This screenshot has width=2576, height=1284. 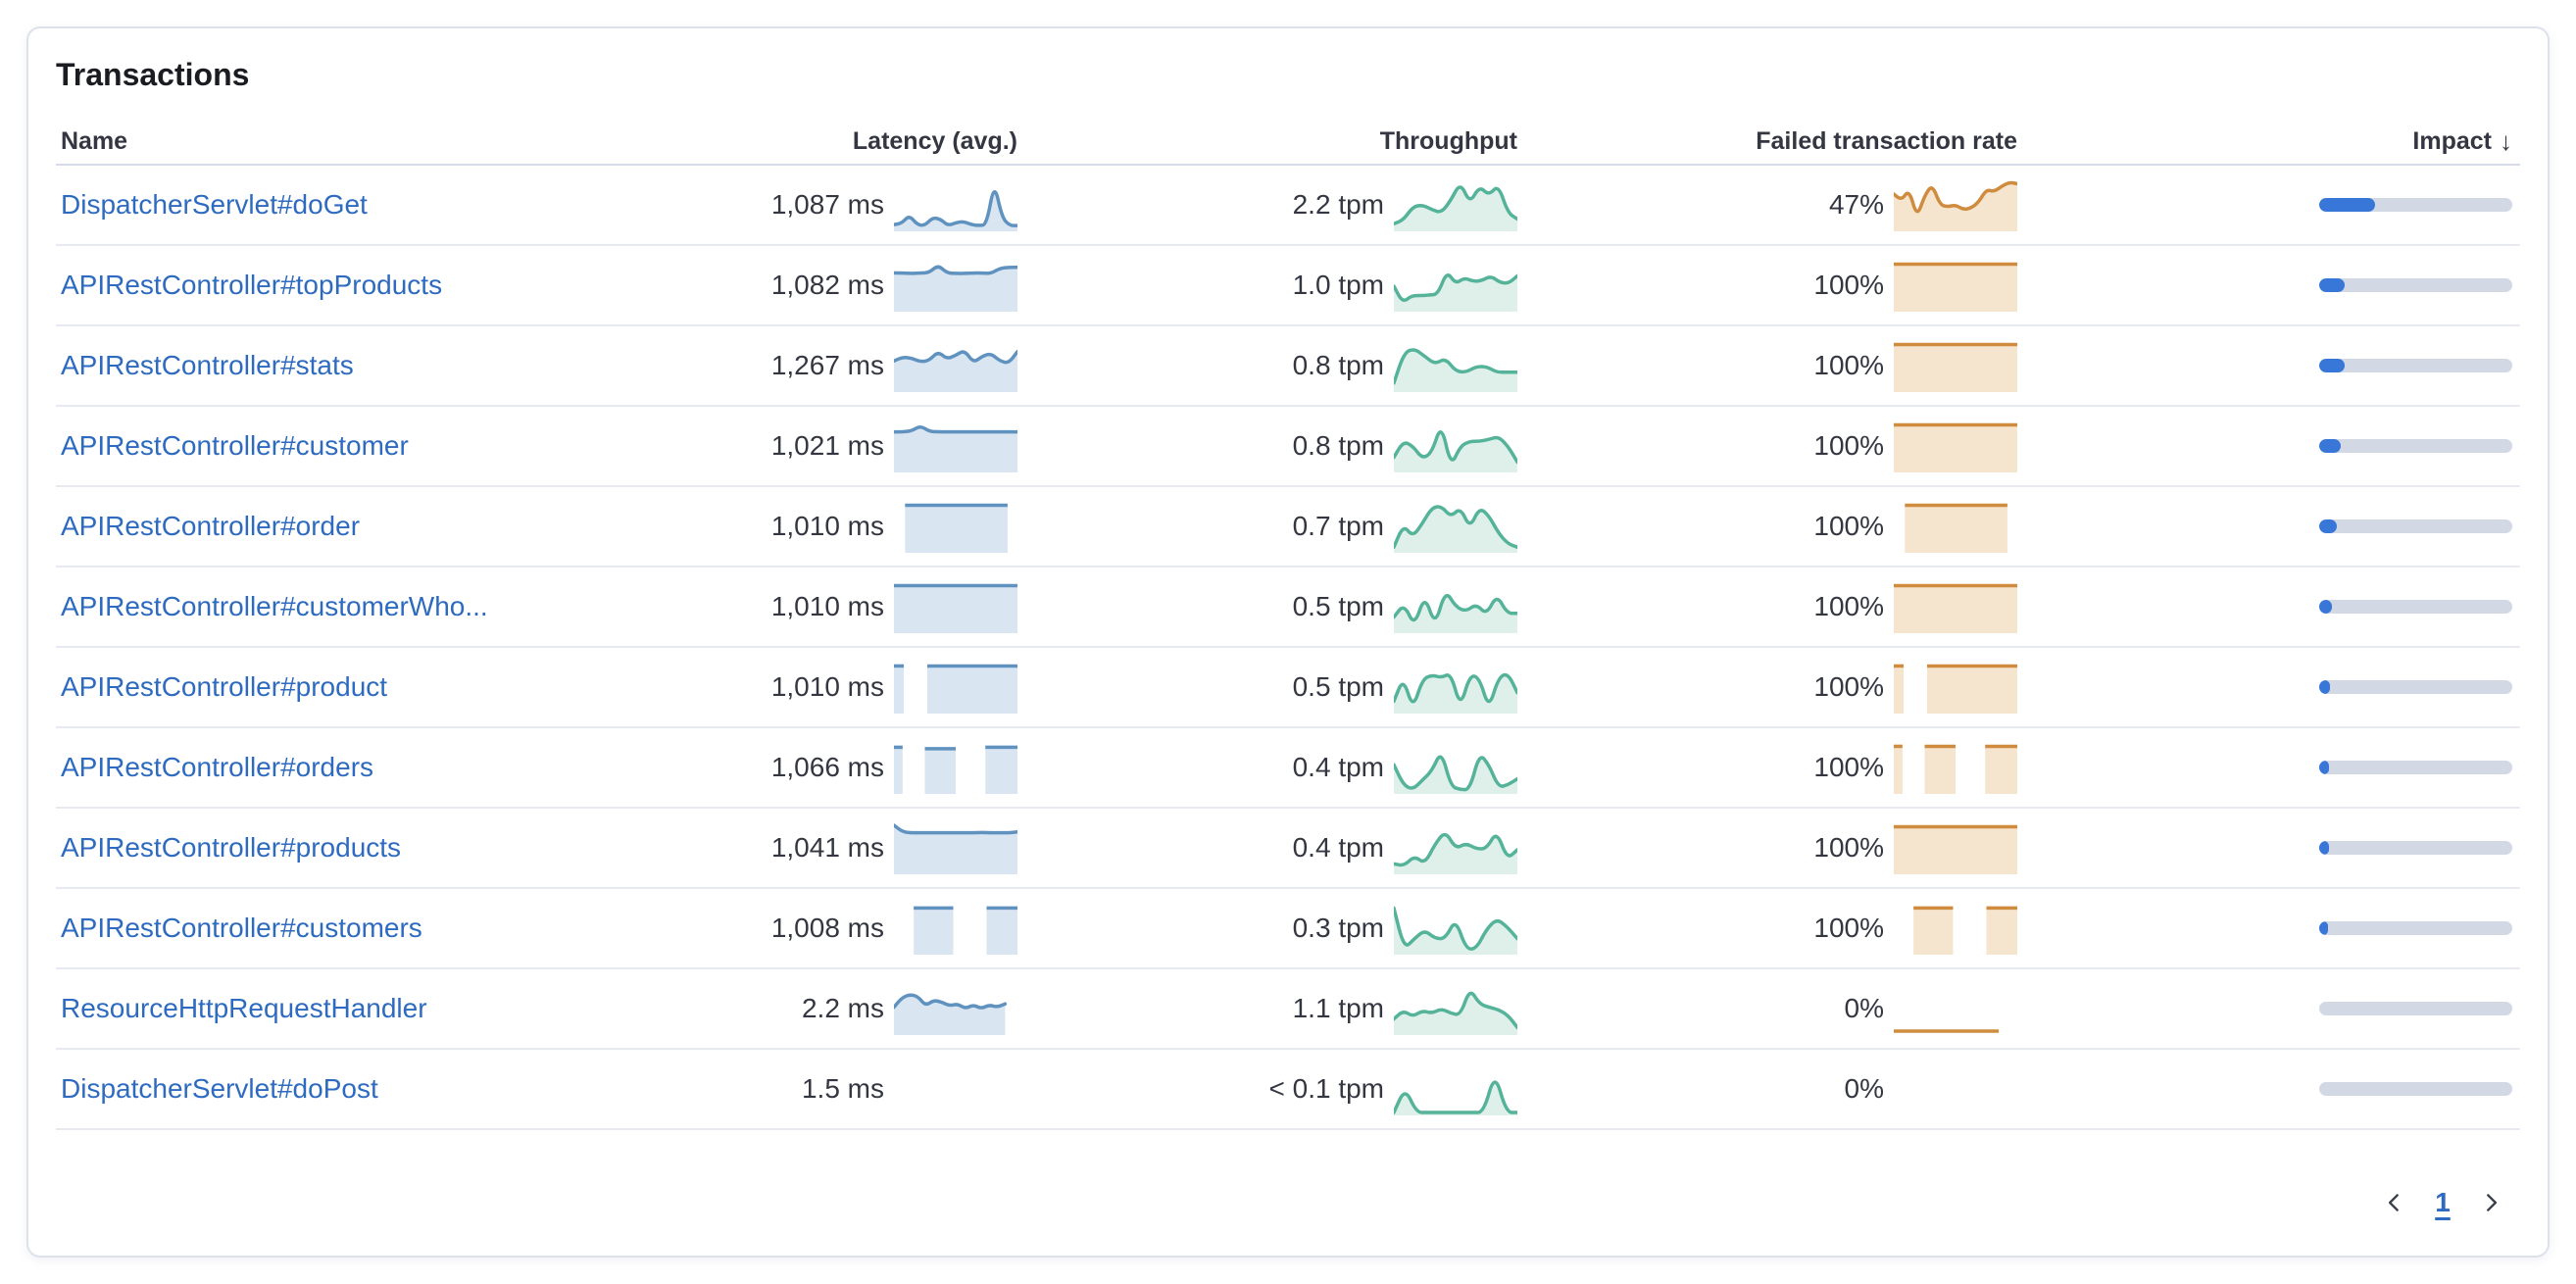 What do you see at coordinates (821, 1088) in the screenshot?
I see `latency-cell: 1.5 ms` at bounding box center [821, 1088].